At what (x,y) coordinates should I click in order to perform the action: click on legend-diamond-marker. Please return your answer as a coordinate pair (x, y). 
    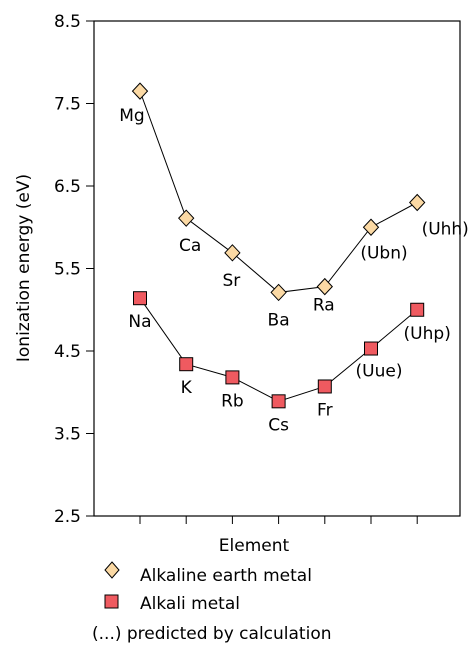
    Looking at the image, I should click on (112, 570).